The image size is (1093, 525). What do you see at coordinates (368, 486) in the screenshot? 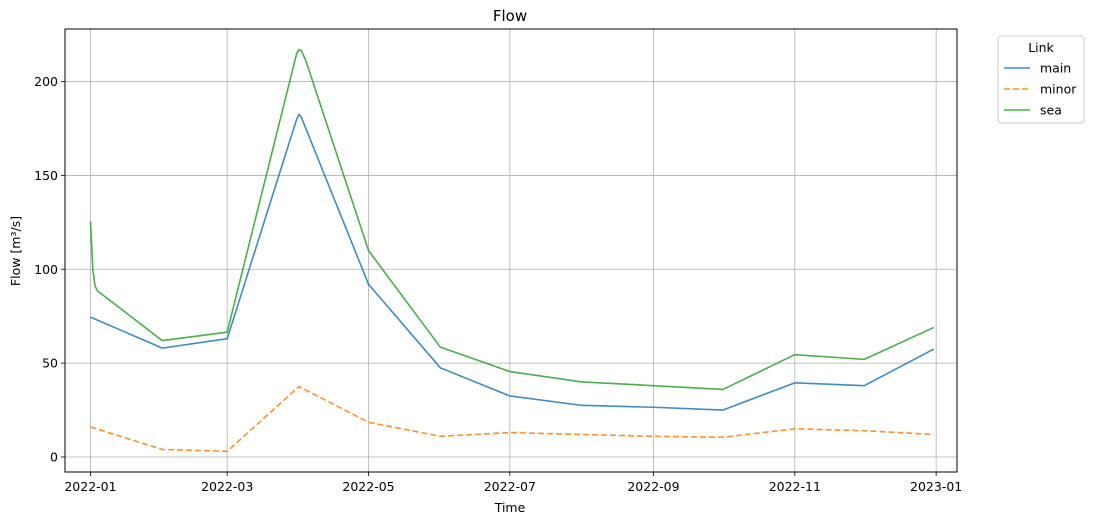
I see `x-tick-label: 2022-05` at bounding box center [368, 486].